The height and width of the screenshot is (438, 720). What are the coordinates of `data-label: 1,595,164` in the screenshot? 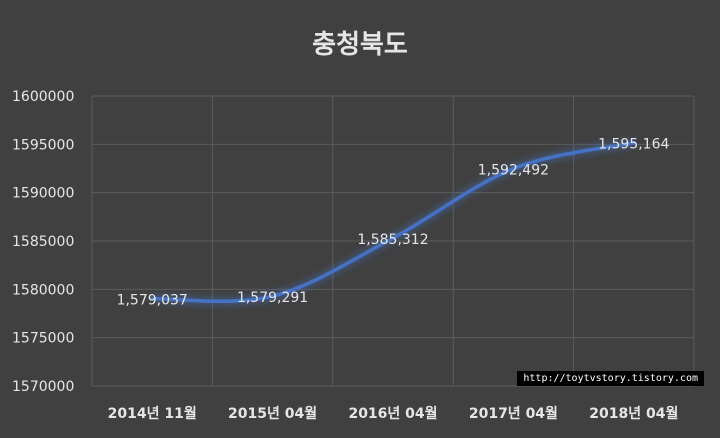 It's located at (633, 145).